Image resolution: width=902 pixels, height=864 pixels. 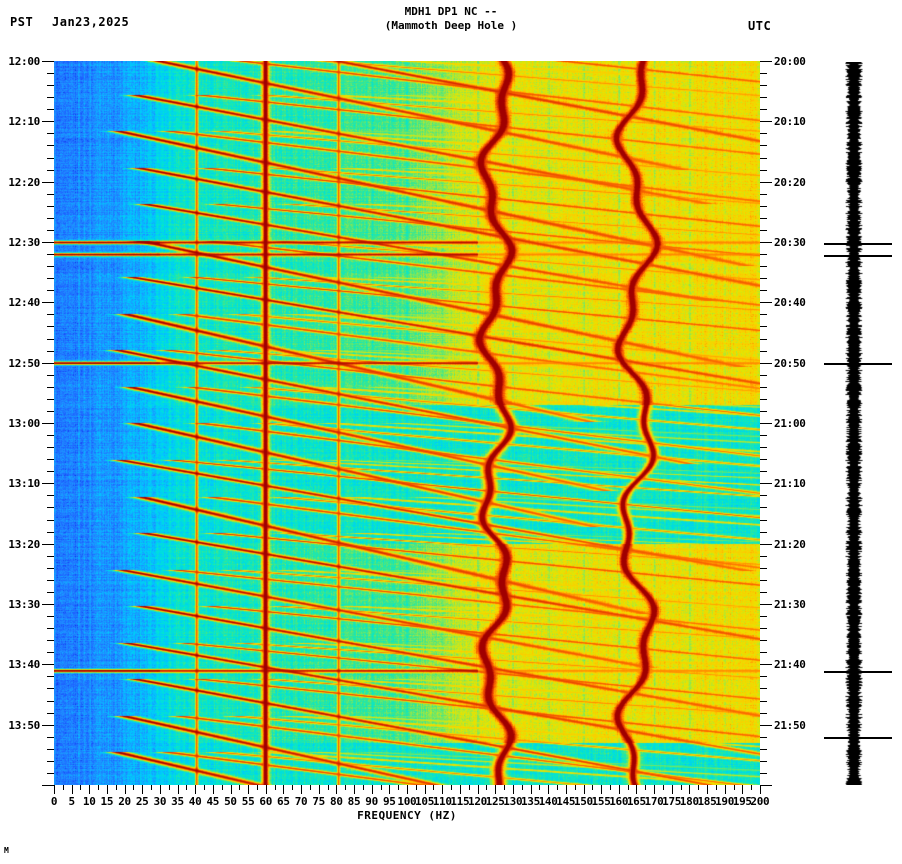 What do you see at coordinates (790, 604) in the screenshot?
I see `time-tick-label-utc: 21:30` at bounding box center [790, 604].